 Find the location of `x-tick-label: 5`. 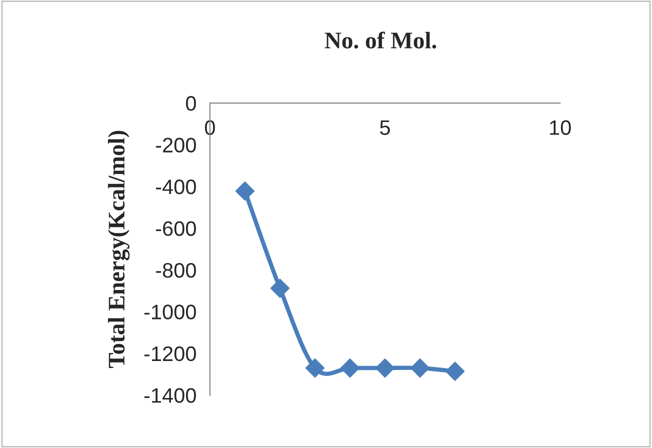

x-tick-label: 5 is located at coordinates (385, 128).